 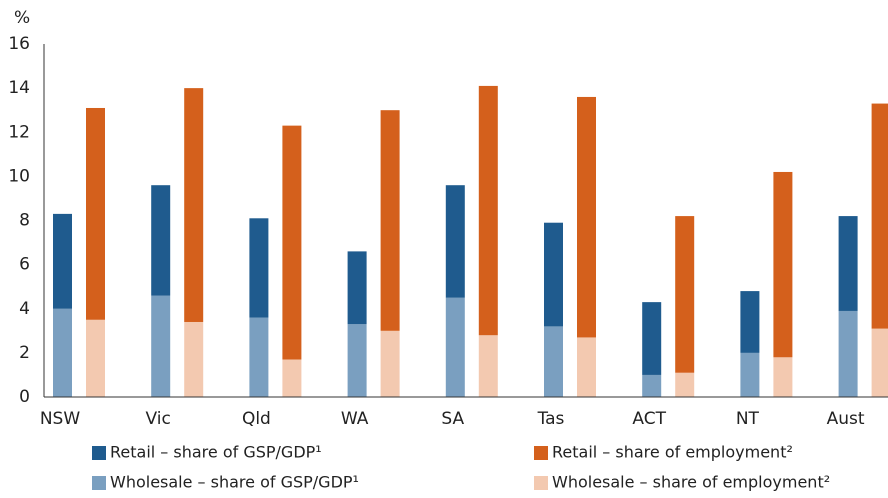 I want to click on x-tick-label: SA, so click(x=452, y=419).